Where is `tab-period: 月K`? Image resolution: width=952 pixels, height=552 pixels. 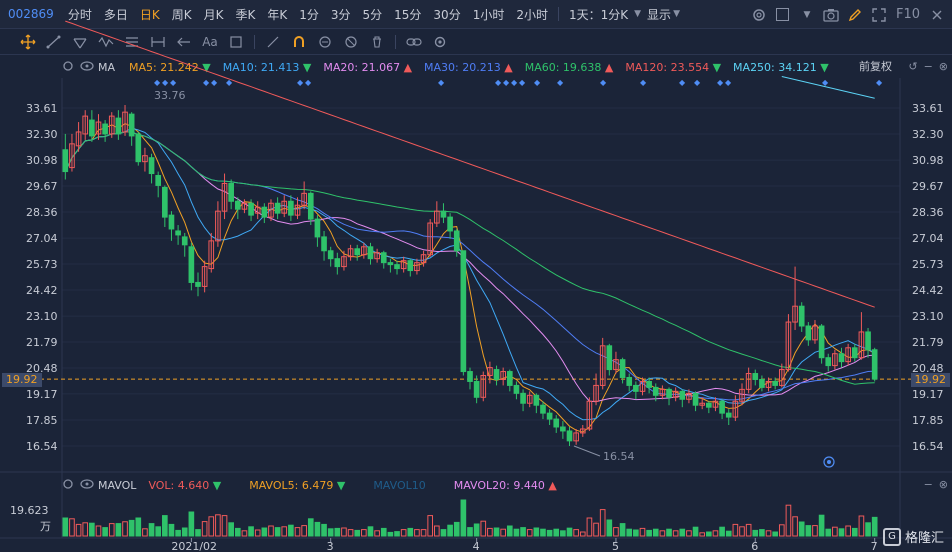 tab-period: 月K is located at coordinates (213, 14).